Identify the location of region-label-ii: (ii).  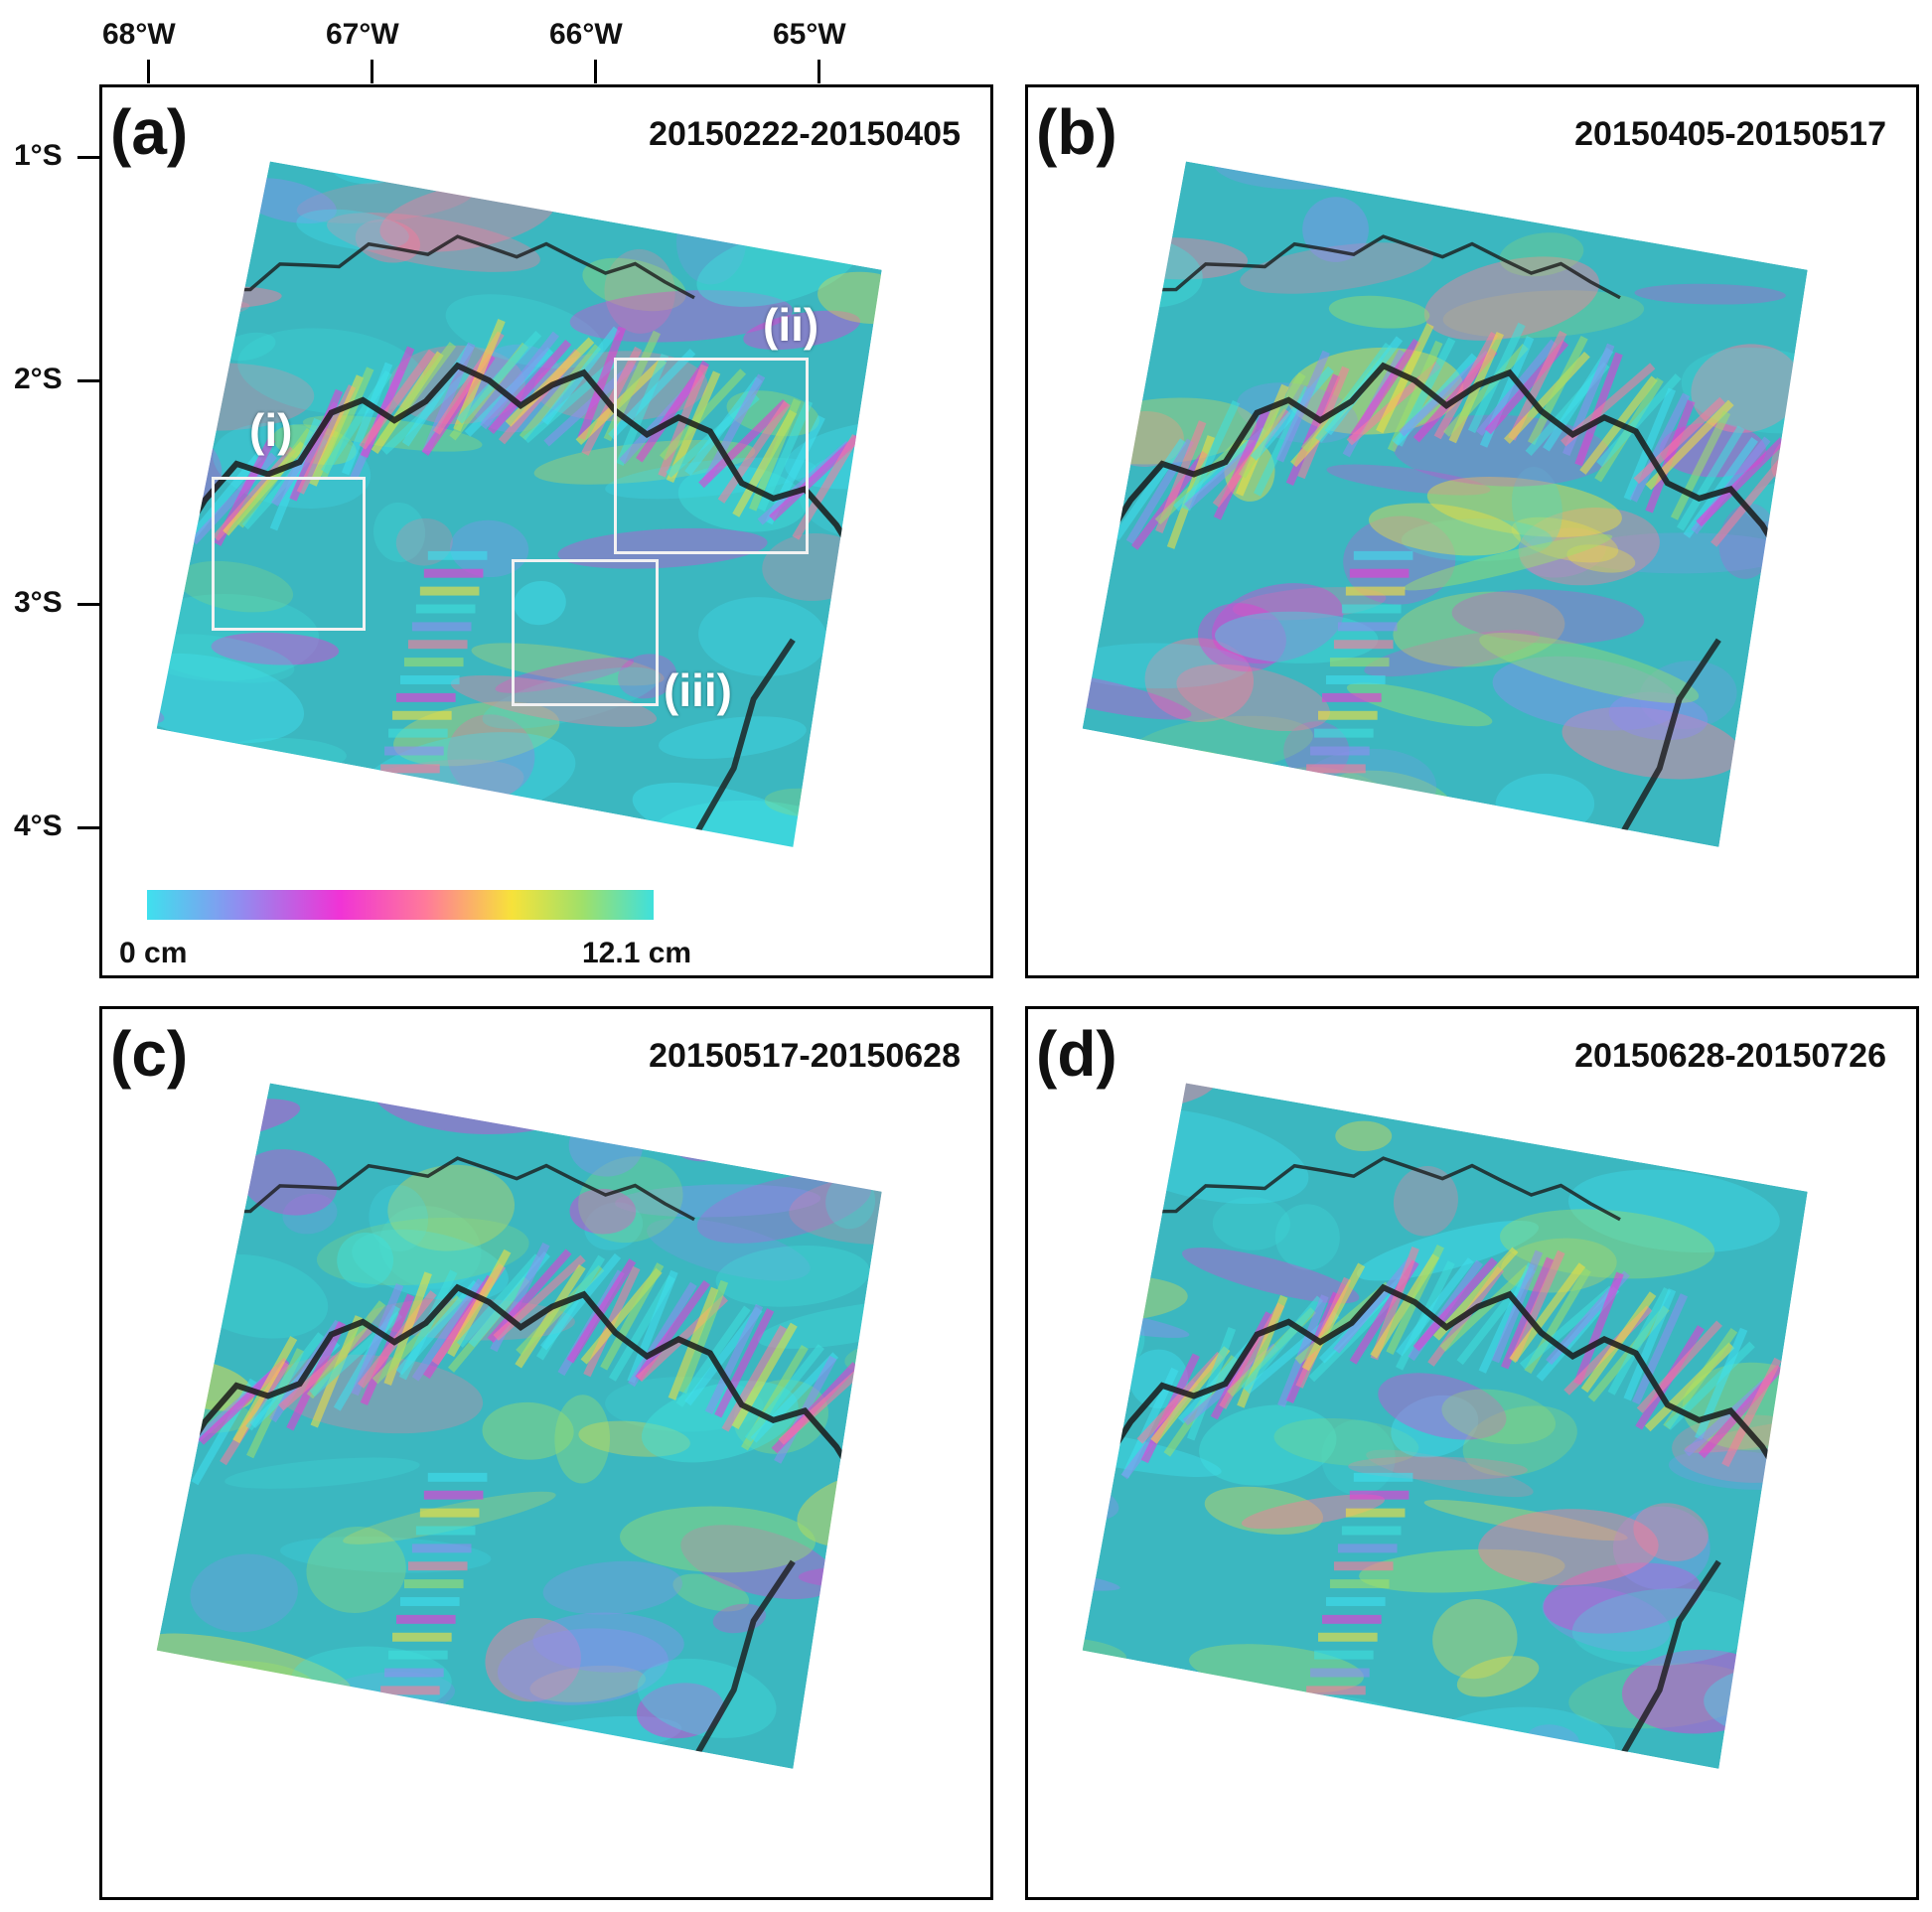
(791, 325).